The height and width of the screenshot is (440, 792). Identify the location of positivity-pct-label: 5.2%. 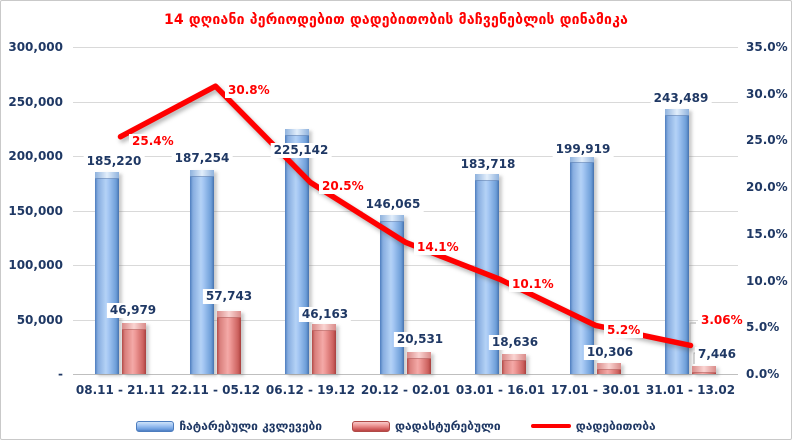
(624, 330).